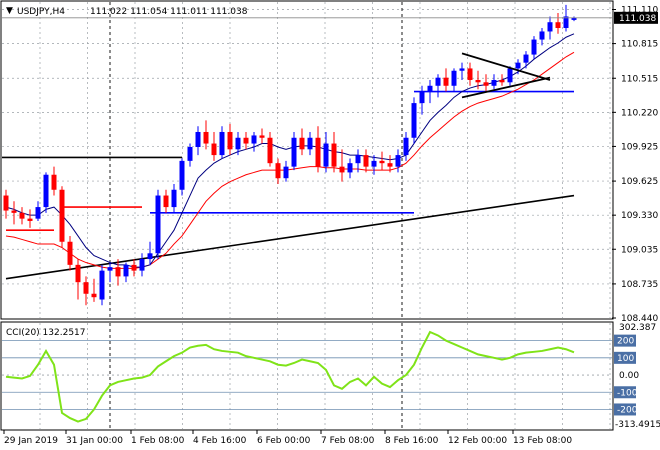 This screenshot has width=660, height=450. I want to click on cci-label: CCI(20) 132.2517, so click(46, 333).